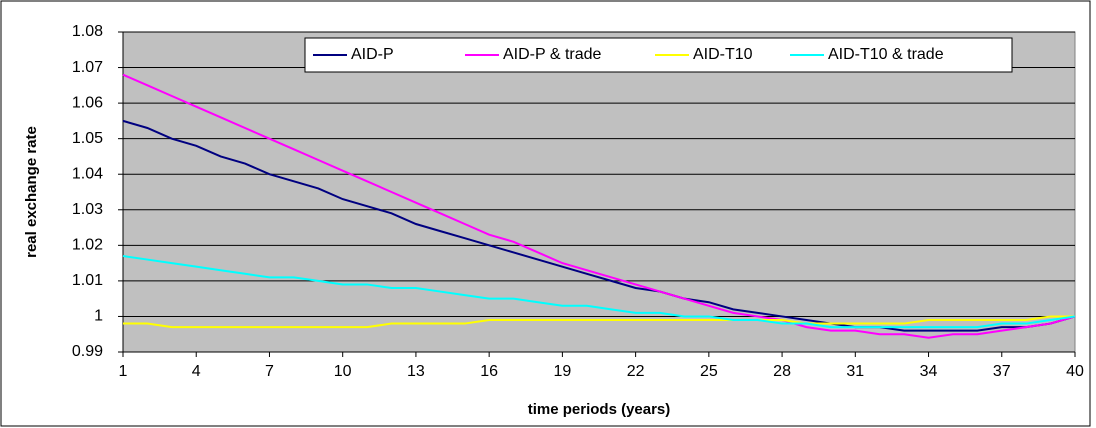 Image resolution: width=1096 pixels, height=428 pixels. Describe the element at coordinates (855, 371) in the screenshot. I see `x-tick-label: 31` at that location.